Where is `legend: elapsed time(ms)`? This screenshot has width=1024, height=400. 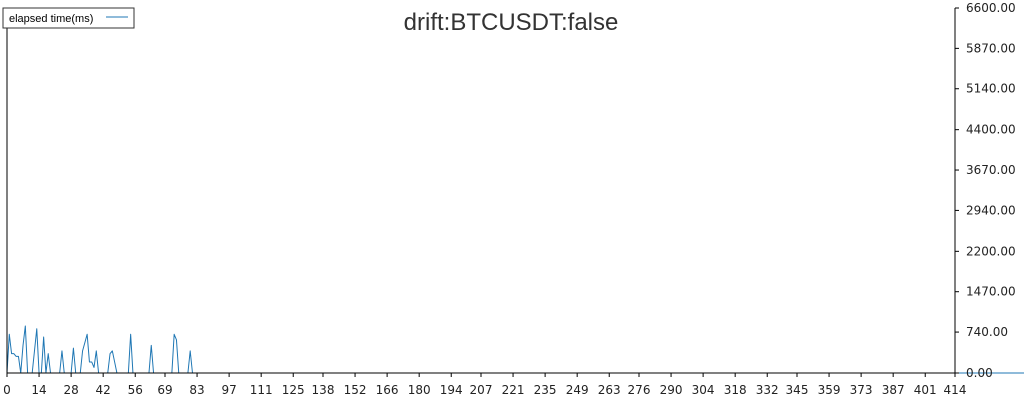
legend: elapsed time(ms) is located at coordinates (68, 18).